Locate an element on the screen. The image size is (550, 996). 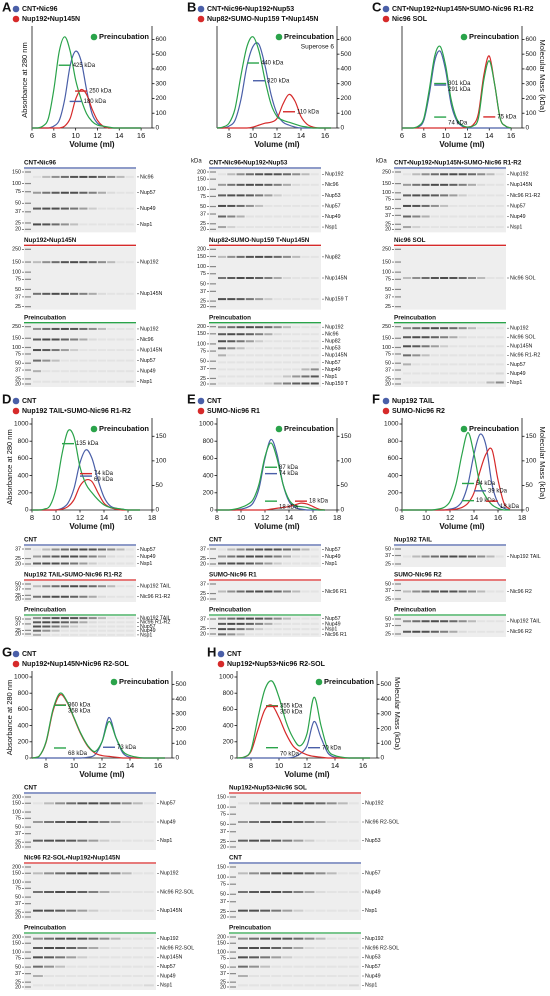
marker-label: 25 is located at coordinates (203, 302).